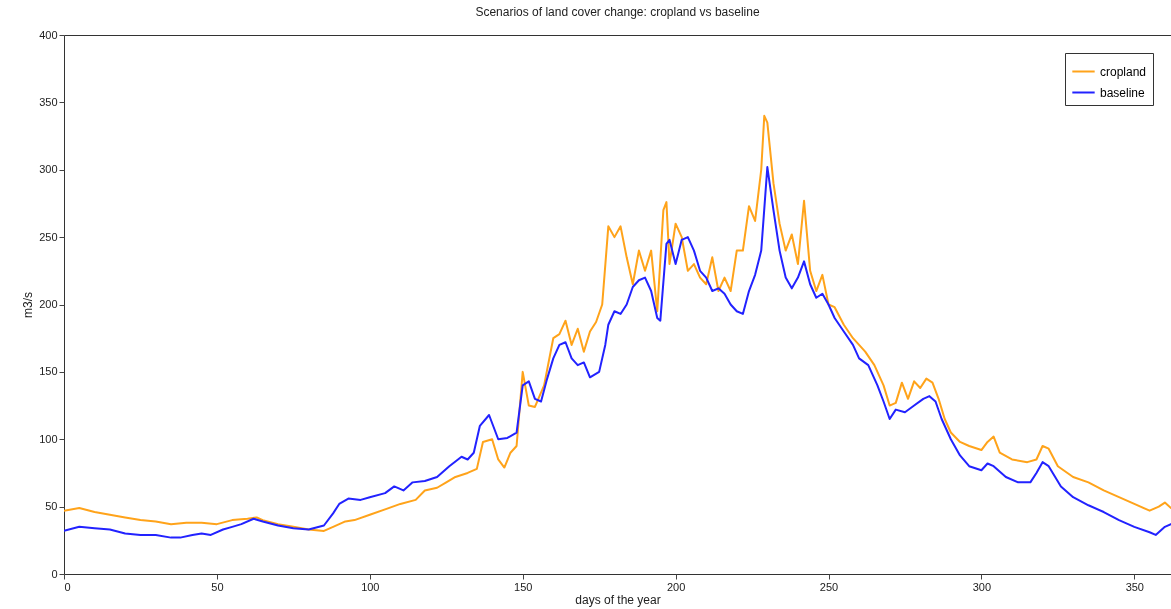 This screenshot has height=609, width=1171. Describe the element at coordinates (48, 236) in the screenshot. I see `y-tick-label: 250` at that location.